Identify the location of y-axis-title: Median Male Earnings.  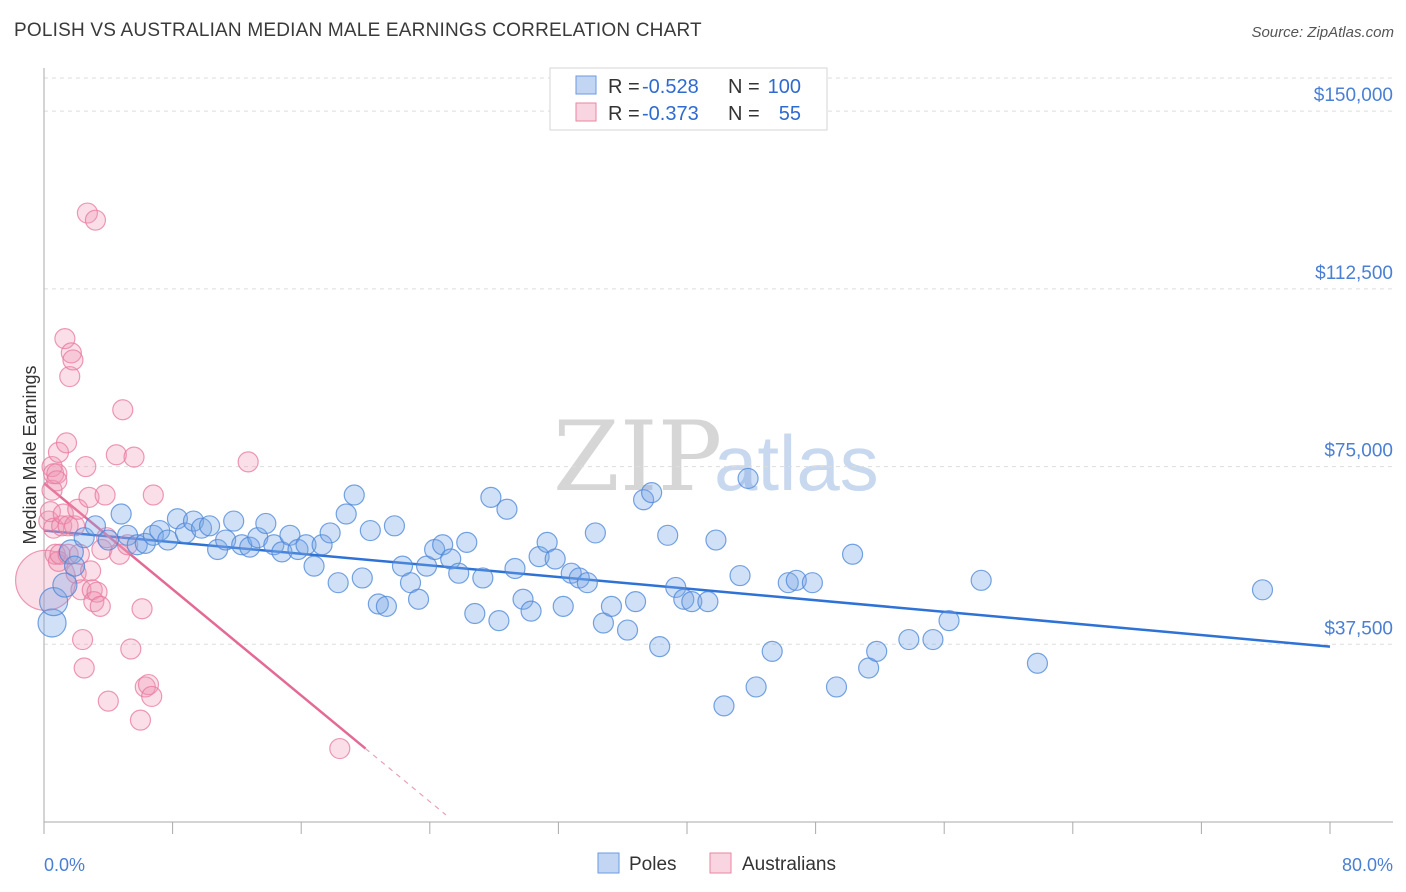
(30, 454).